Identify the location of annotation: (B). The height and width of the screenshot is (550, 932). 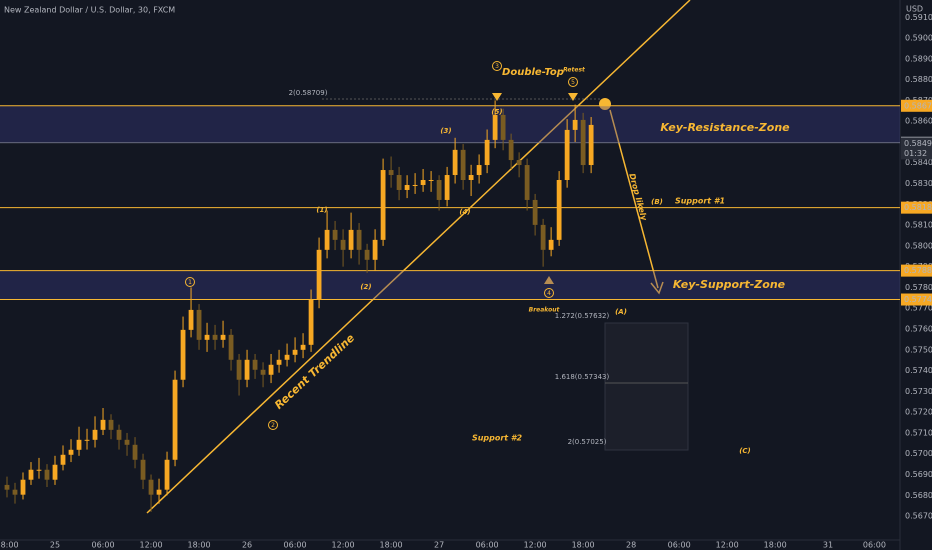
(657, 202).